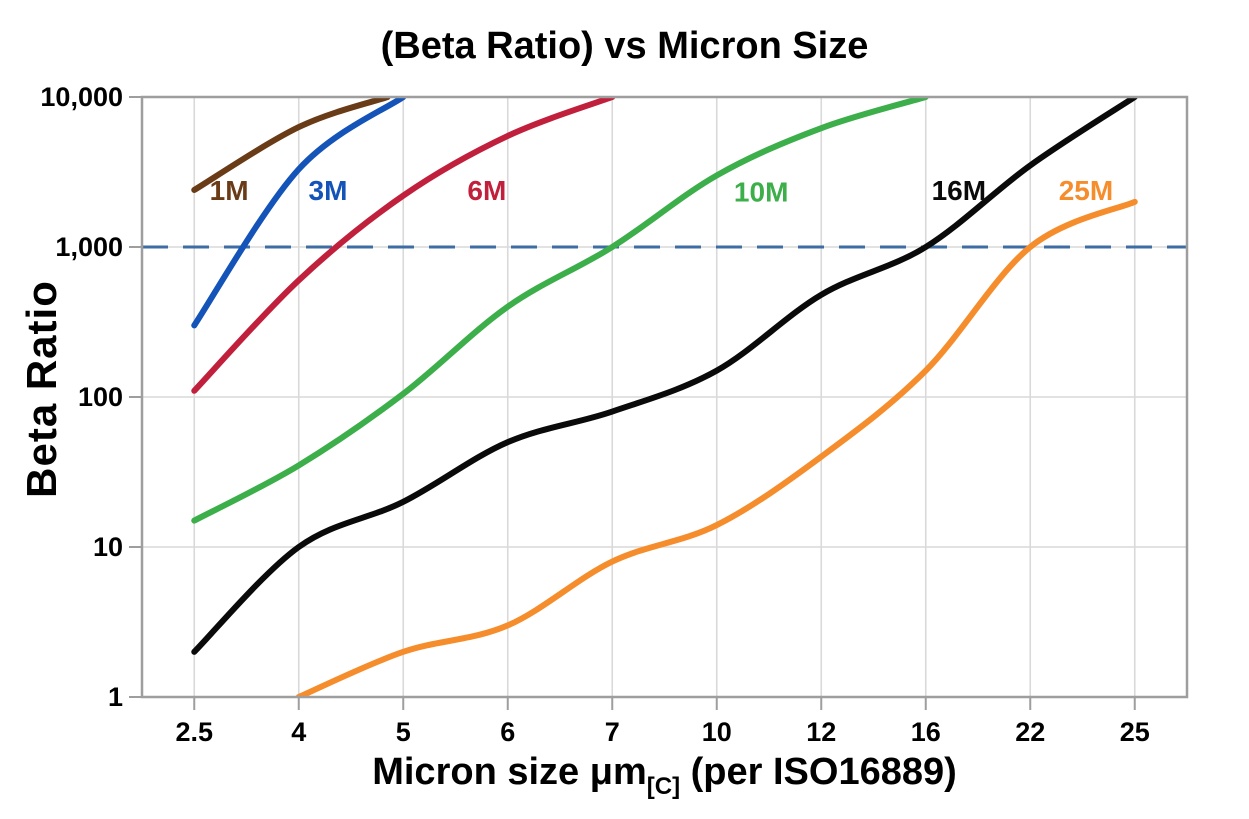  Describe the element at coordinates (509, 772) in the screenshot. I see `x-axis-title-main: Micron size μm` at that location.